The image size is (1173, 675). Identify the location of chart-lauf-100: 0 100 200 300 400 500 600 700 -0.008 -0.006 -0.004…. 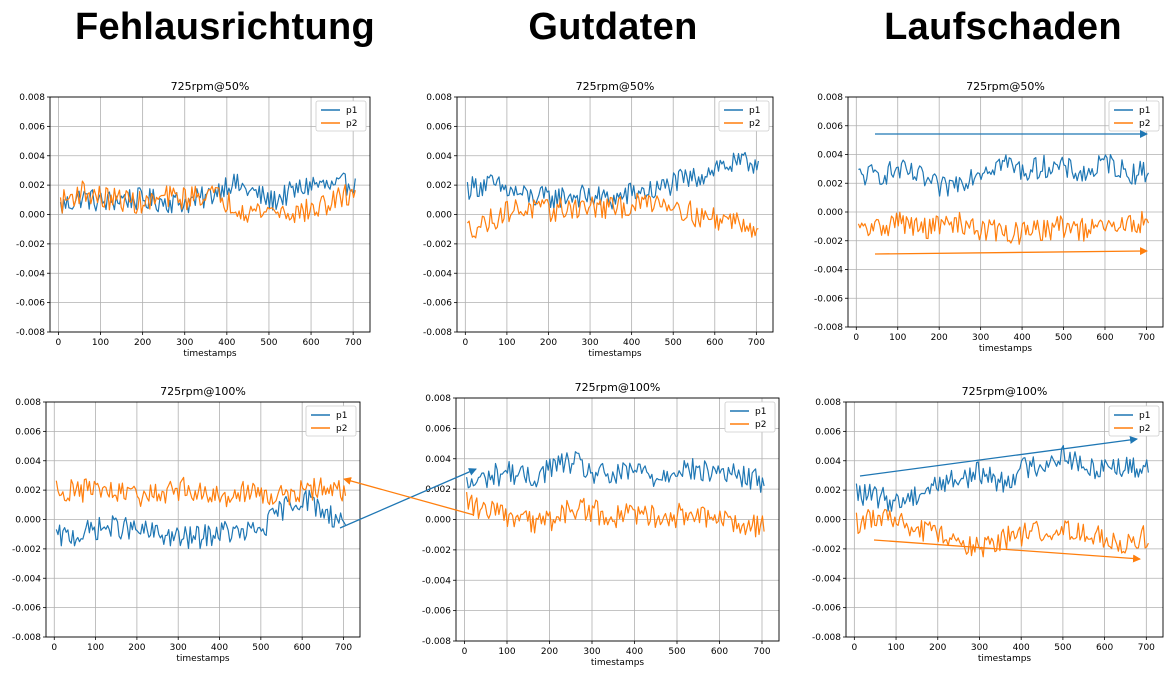
(988, 524).